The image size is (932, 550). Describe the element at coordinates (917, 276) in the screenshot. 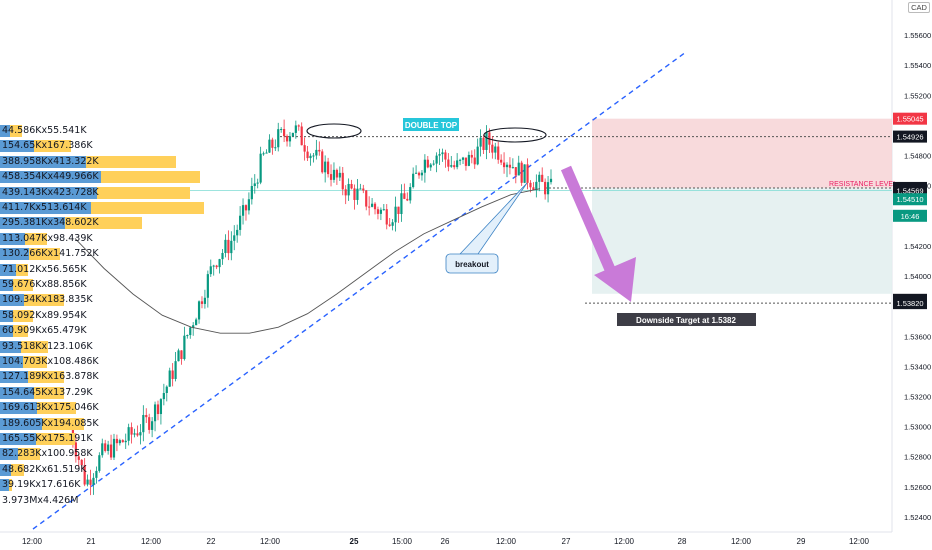

I see `y-tick-label: 1.54000` at that location.